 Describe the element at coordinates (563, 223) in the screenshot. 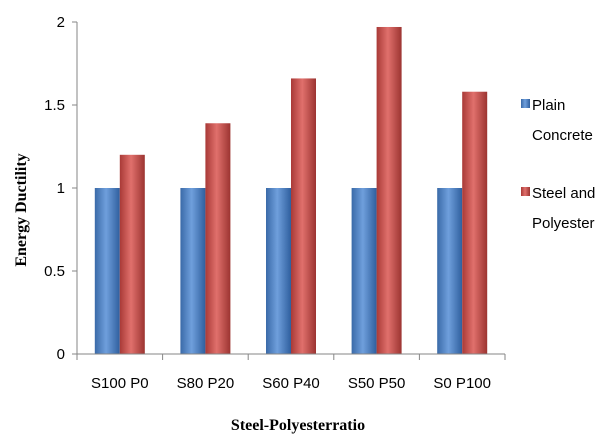

I see `legend-label-steel-and-polyester-line2: Polyester` at that location.